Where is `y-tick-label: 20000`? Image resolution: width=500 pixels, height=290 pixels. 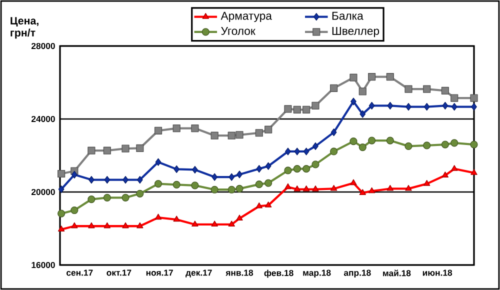
y-tick-label: 20000 is located at coordinates (43, 192).